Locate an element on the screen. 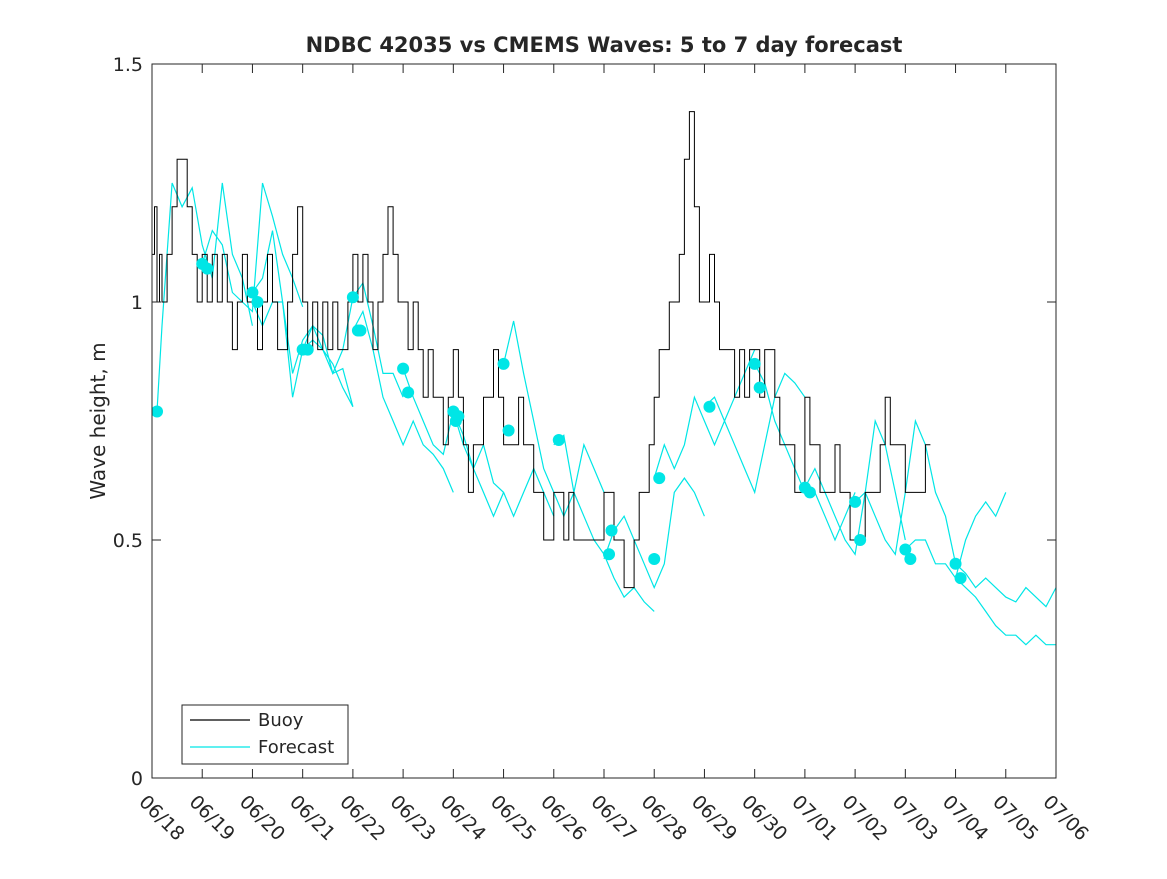 The height and width of the screenshot is (879, 1167). legend-box is located at coordinates (265, 734).